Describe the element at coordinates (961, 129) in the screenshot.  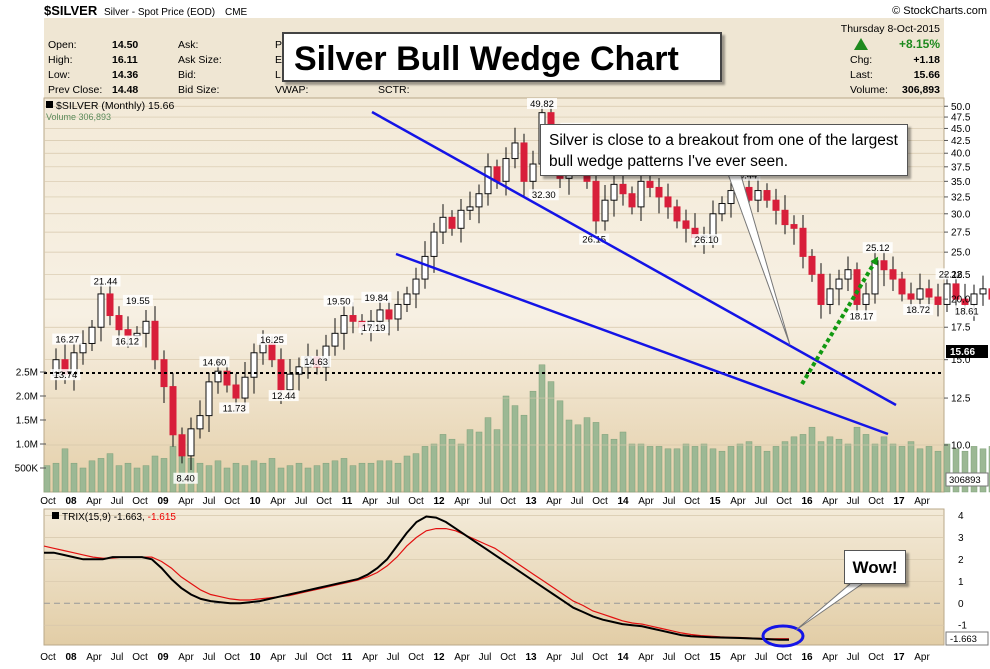
I see `price-y-tick-label: 45.0` at that location.